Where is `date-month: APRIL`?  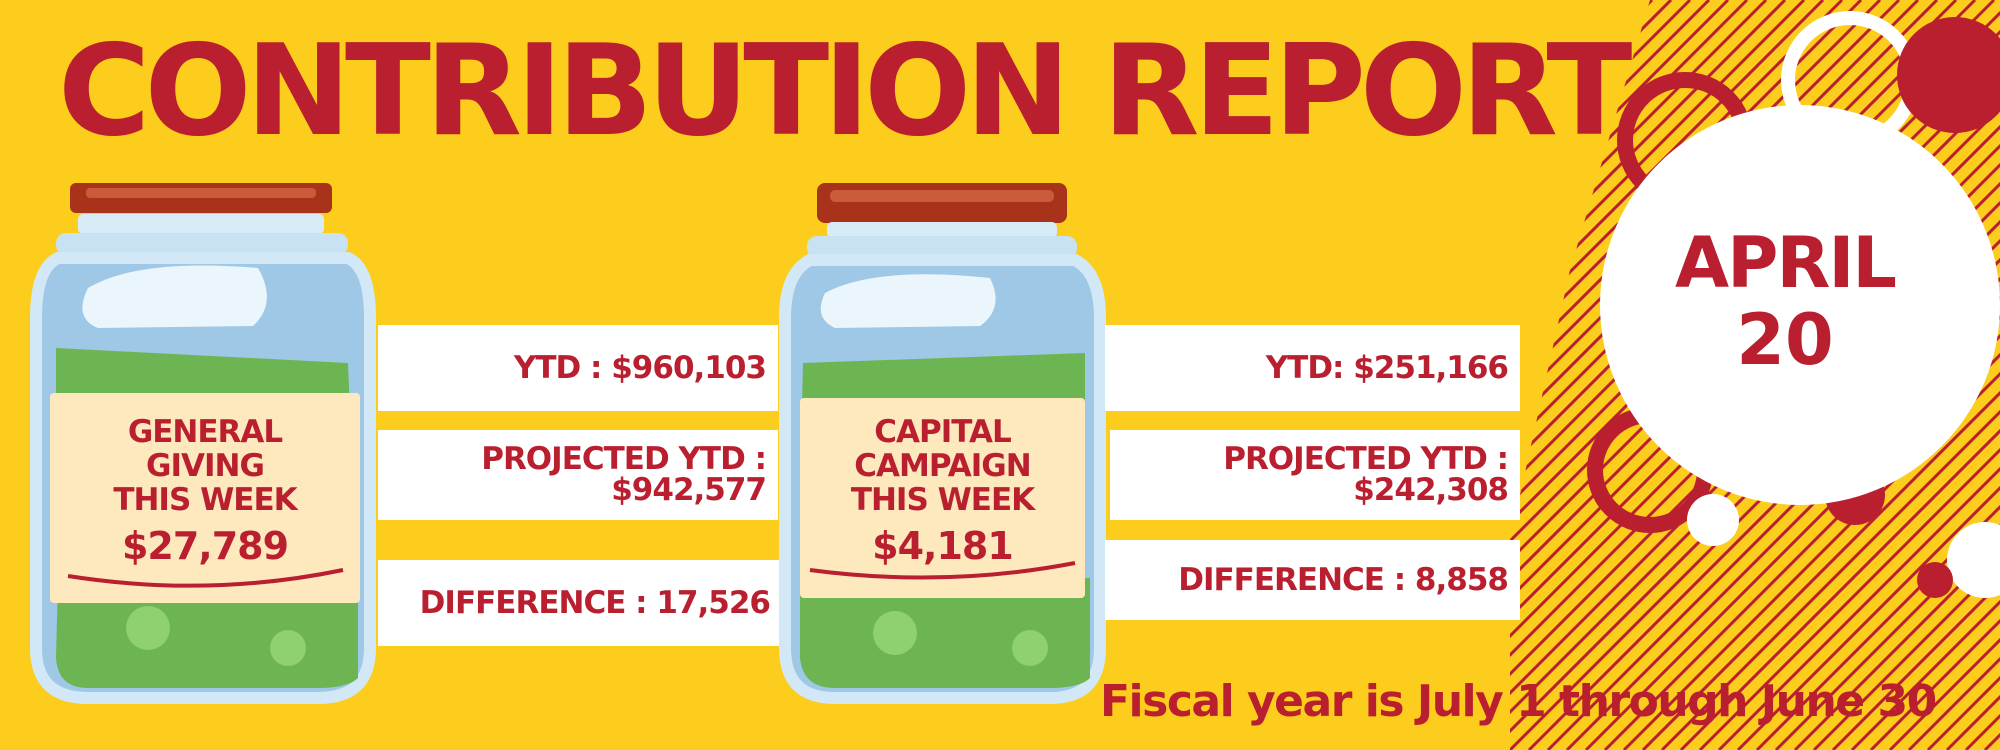 date-month: APRIL is located at coordinates (1785, 263).